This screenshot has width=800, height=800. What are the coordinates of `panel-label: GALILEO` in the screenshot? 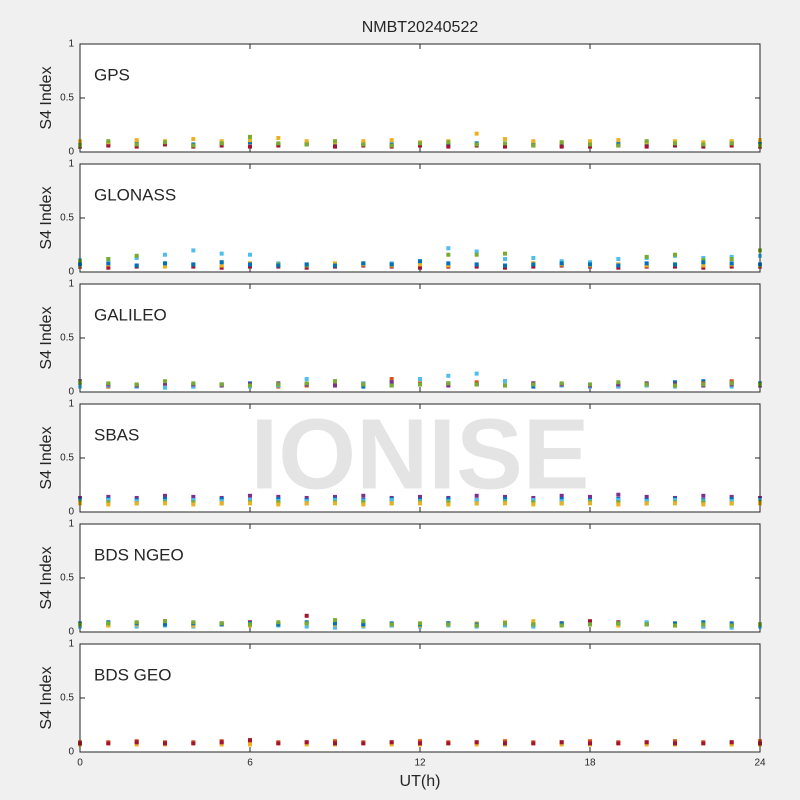 It's located at (130, 314).